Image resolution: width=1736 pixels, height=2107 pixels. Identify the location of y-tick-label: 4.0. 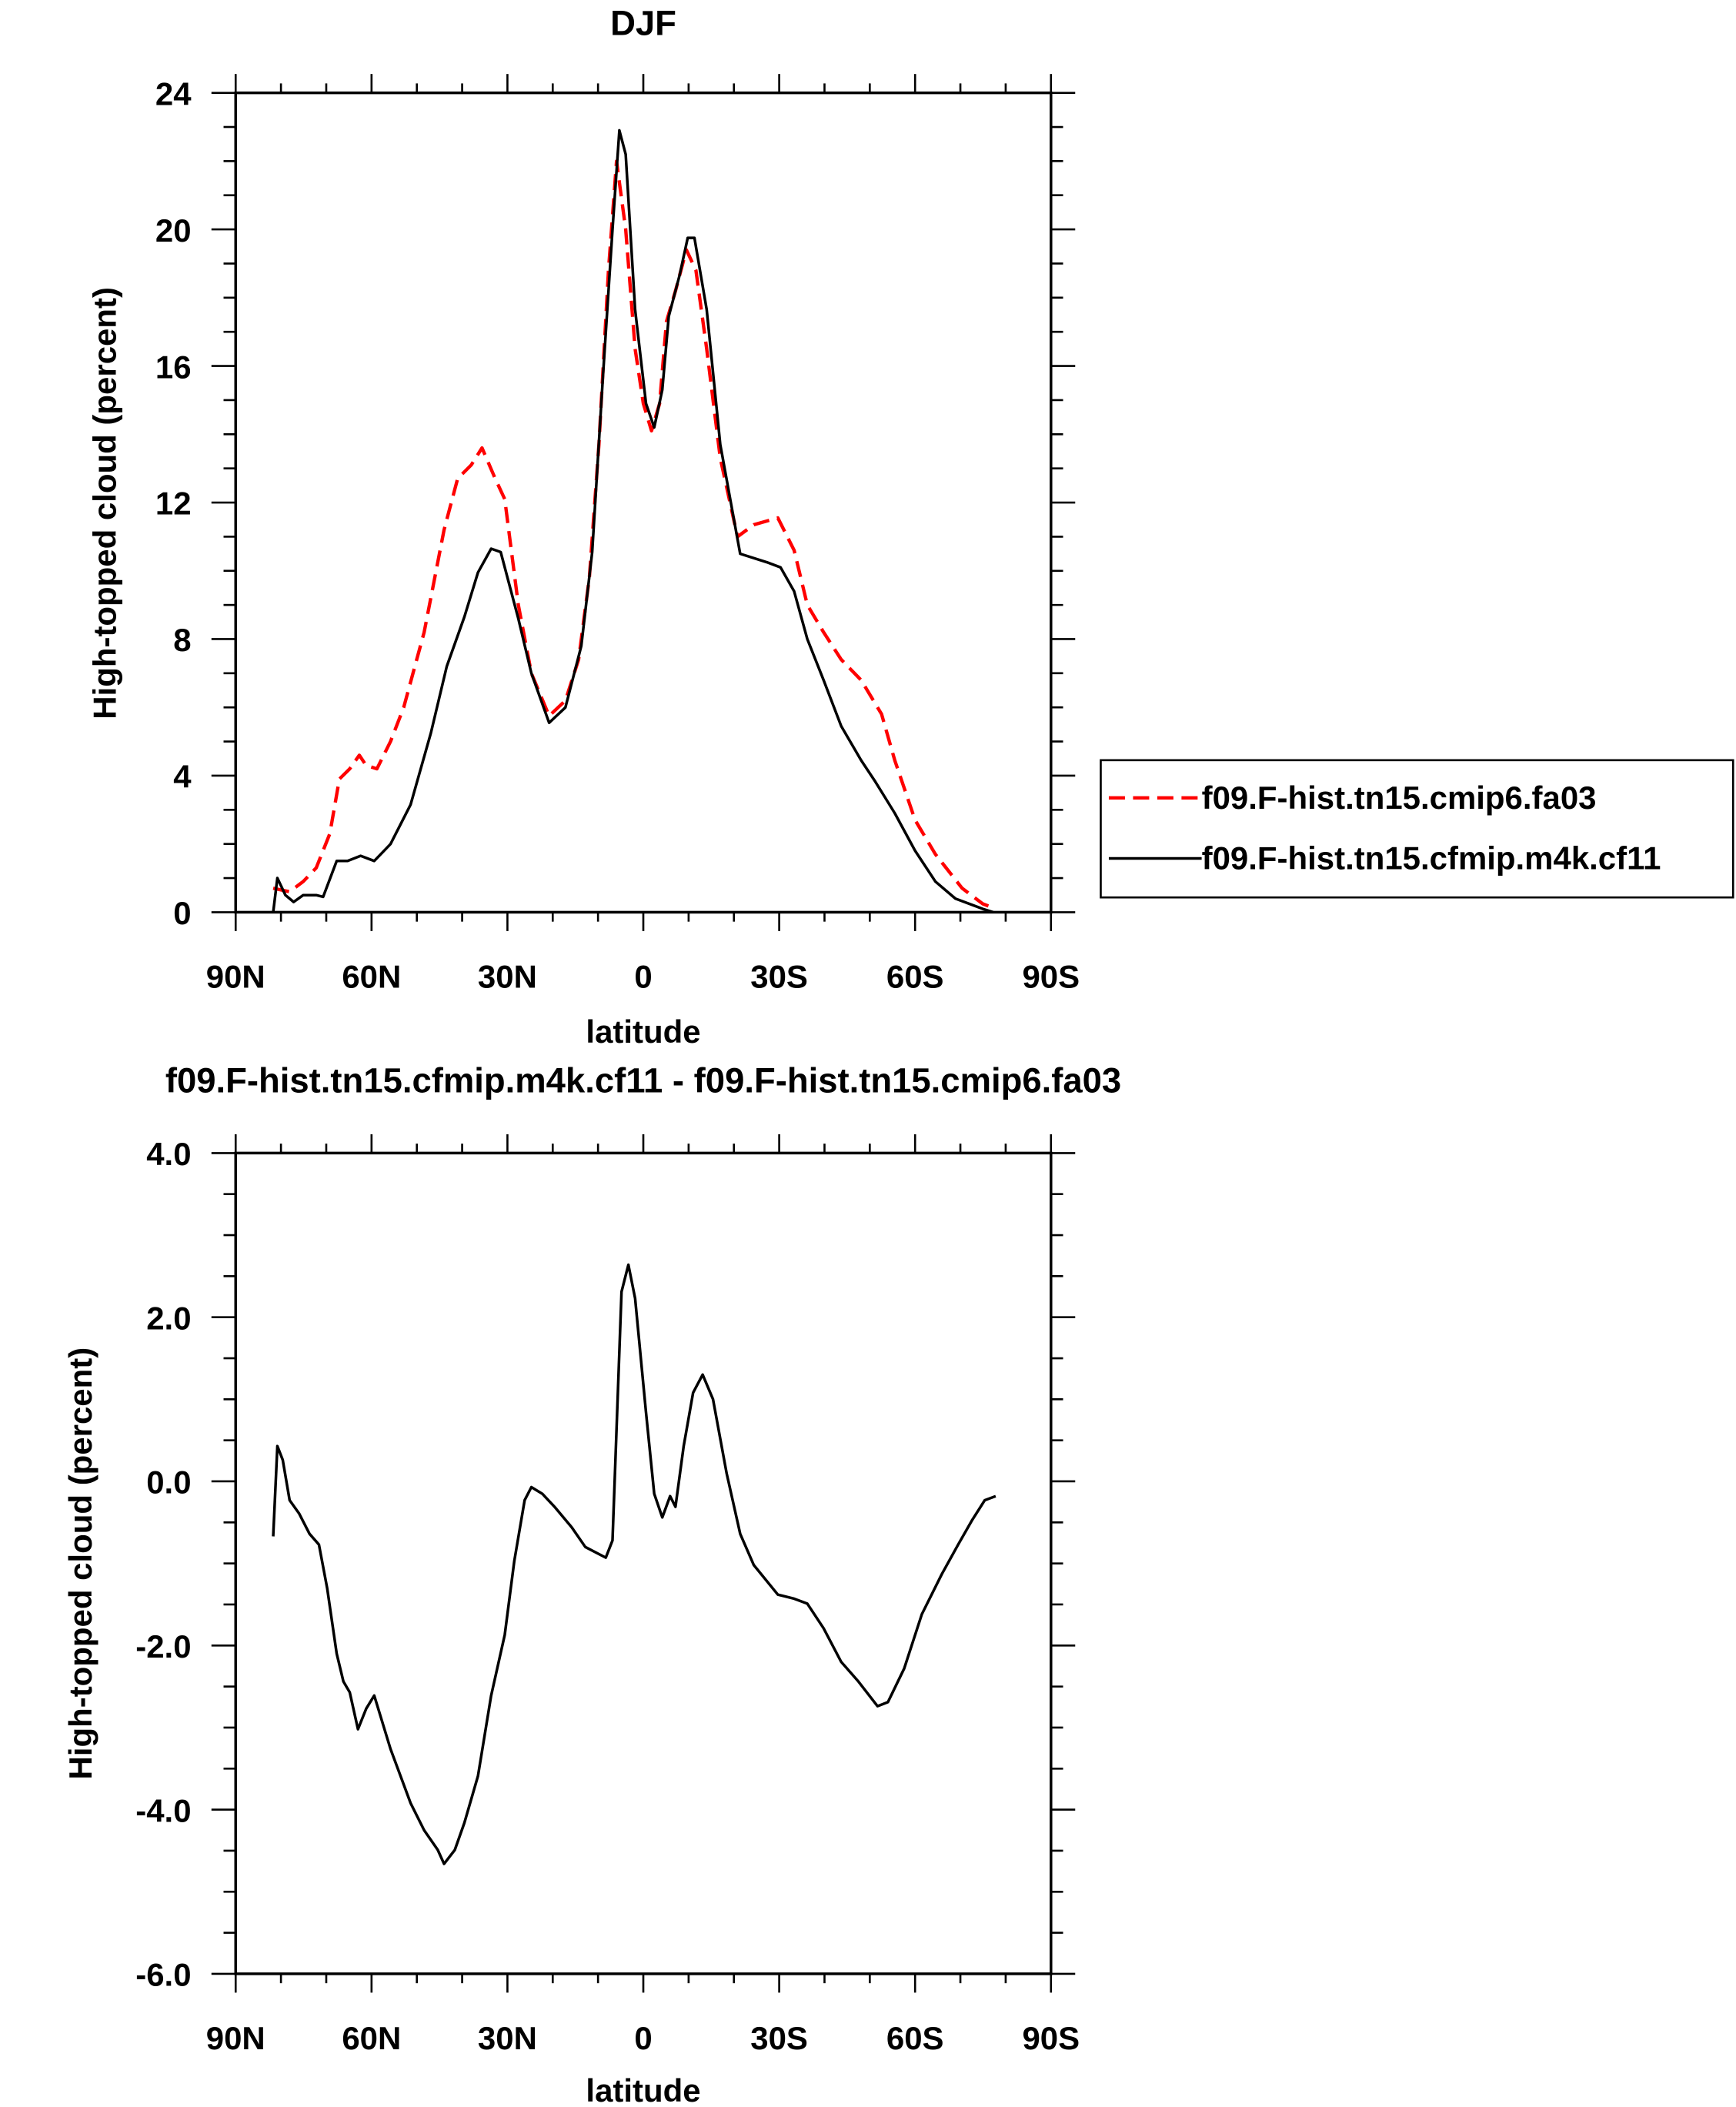
(168, 1154).